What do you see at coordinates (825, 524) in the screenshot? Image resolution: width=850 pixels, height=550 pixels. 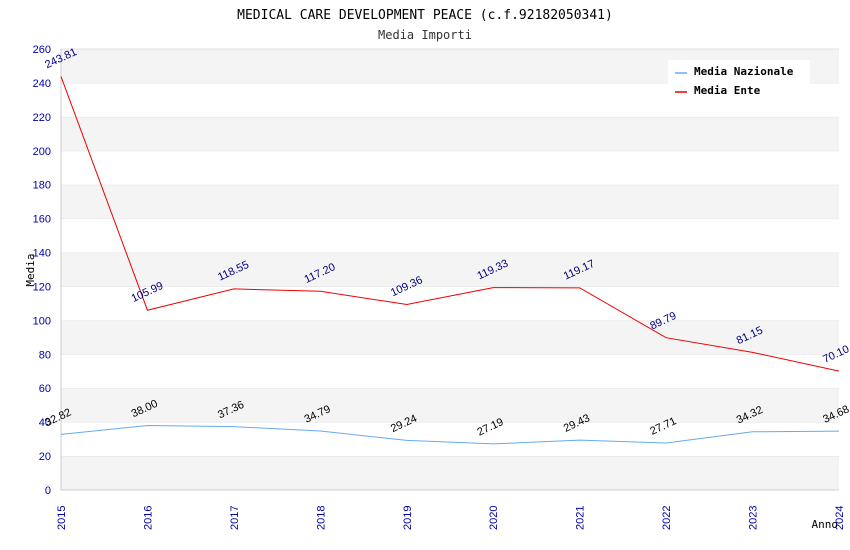 I see `x-axis-label: Anno` at bounding box center [825, 524].